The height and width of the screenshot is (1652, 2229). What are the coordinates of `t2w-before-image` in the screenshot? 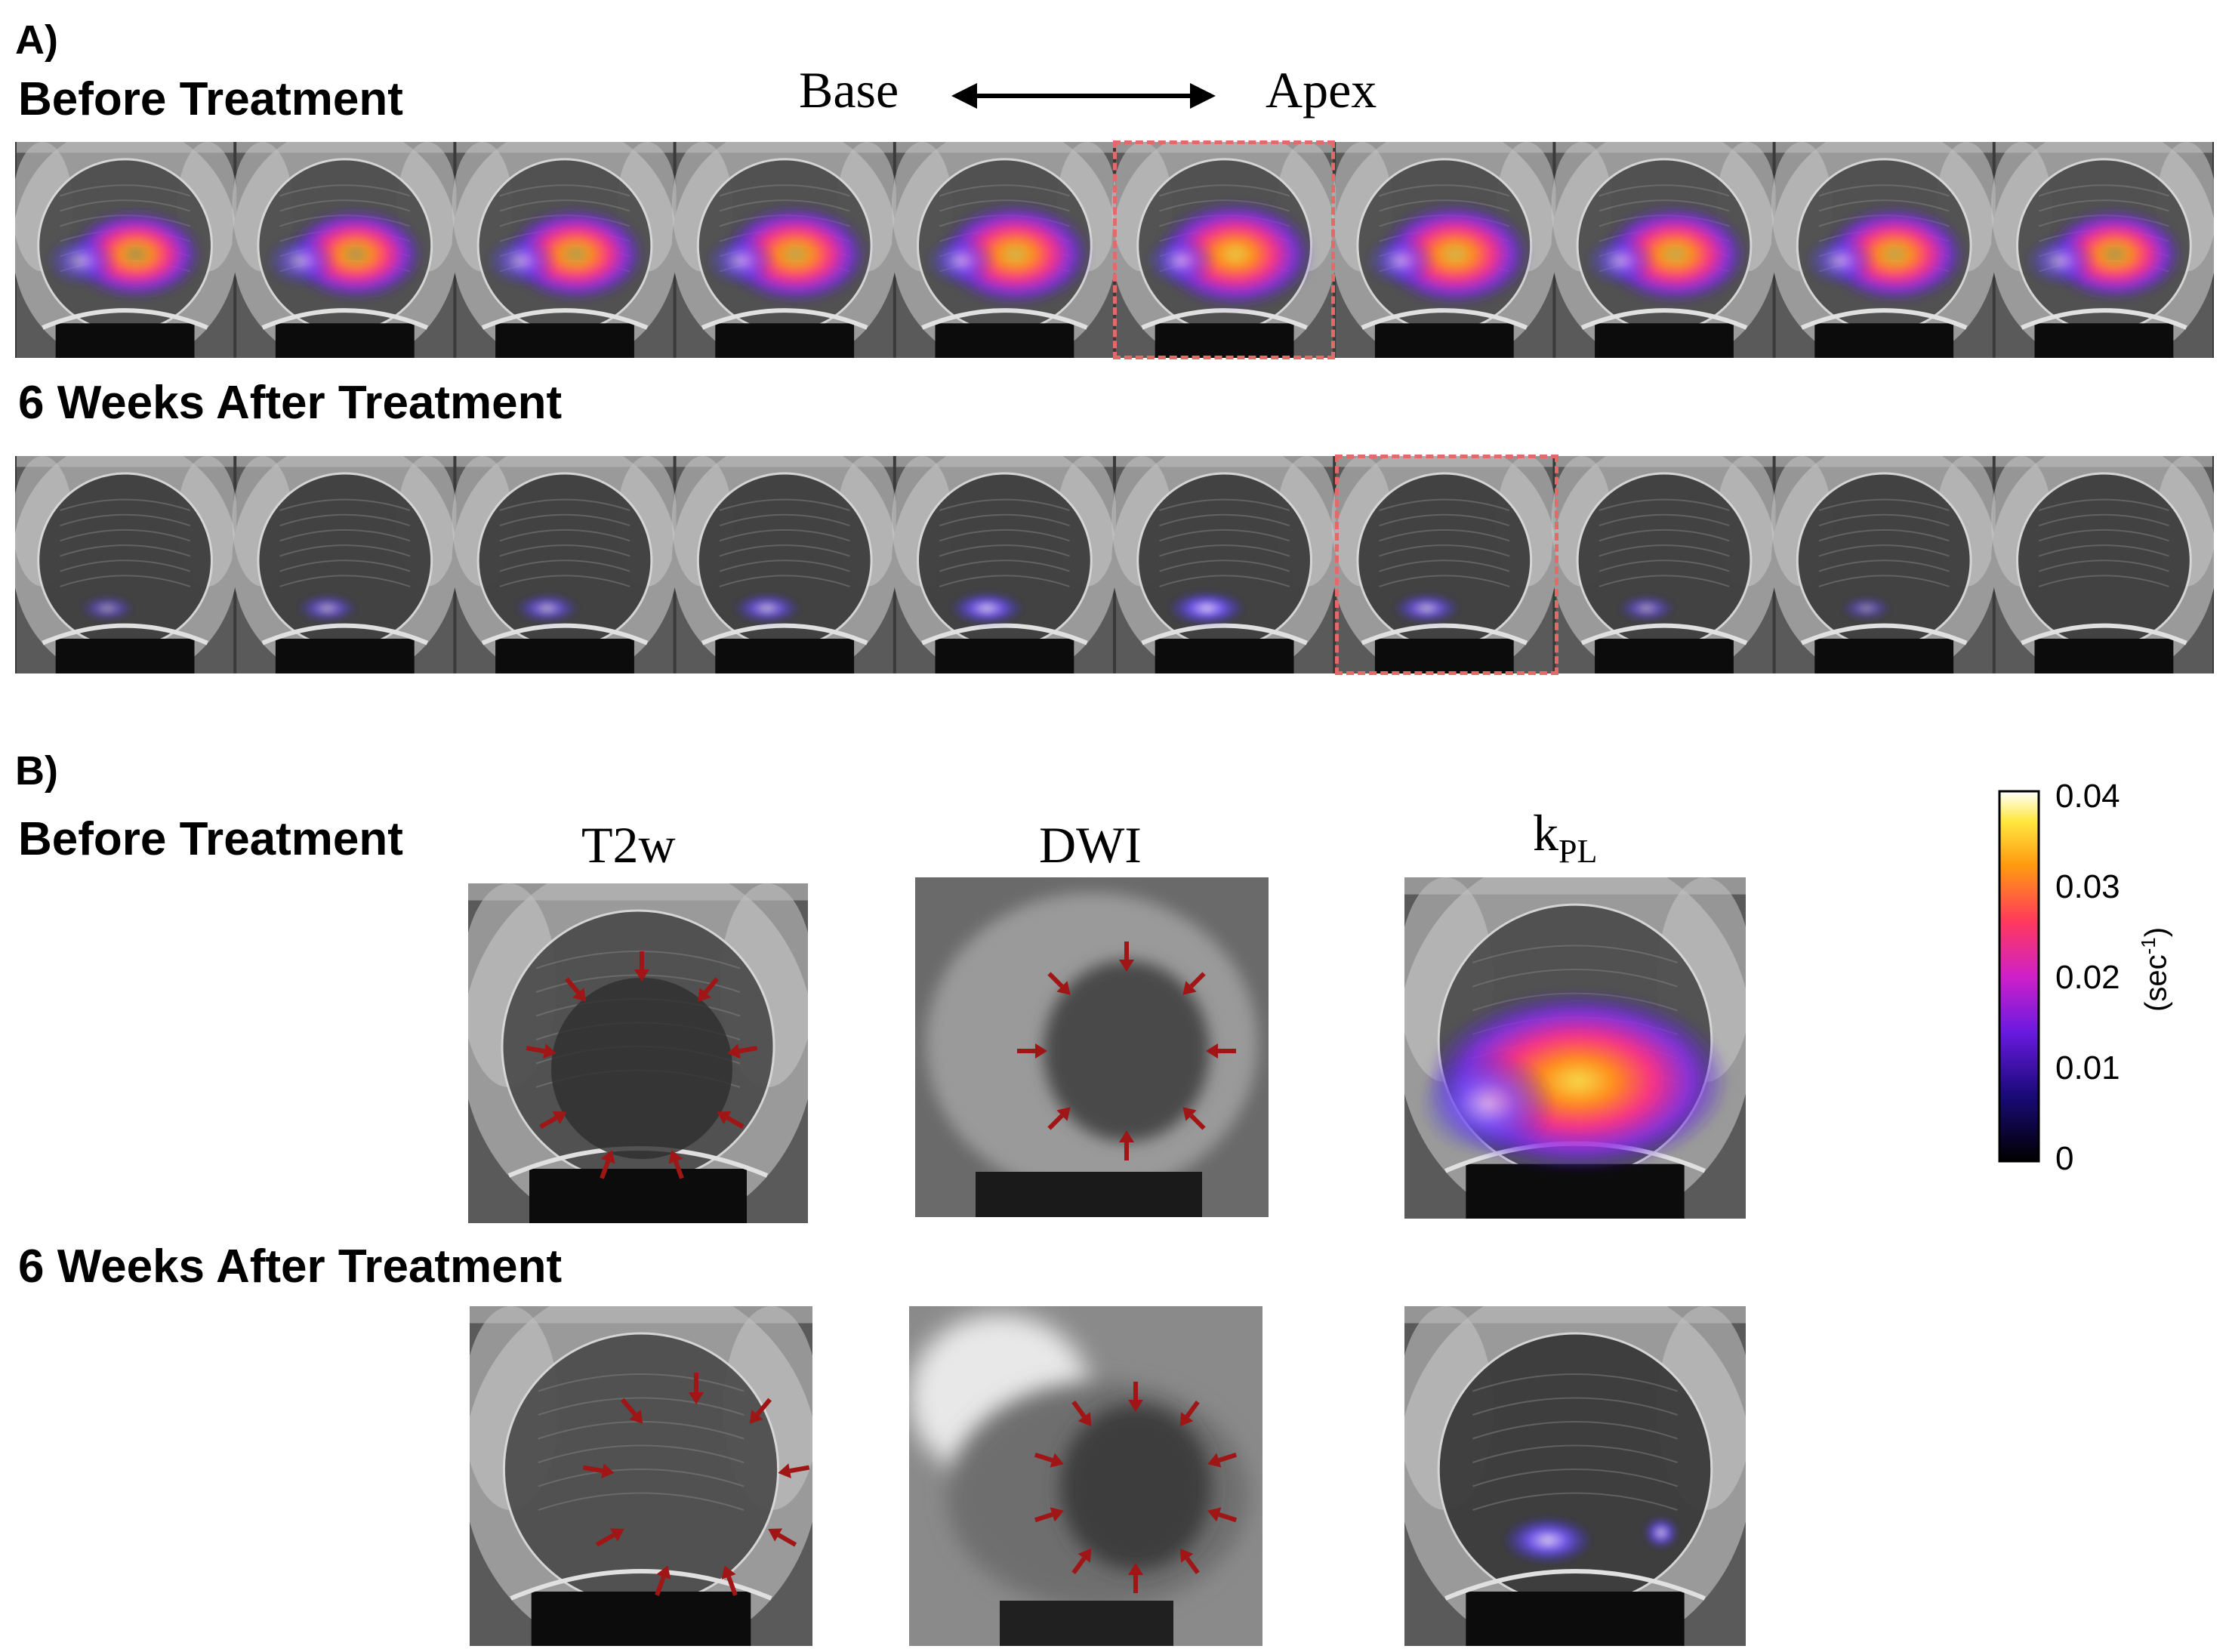 It's located at (638, 1053).